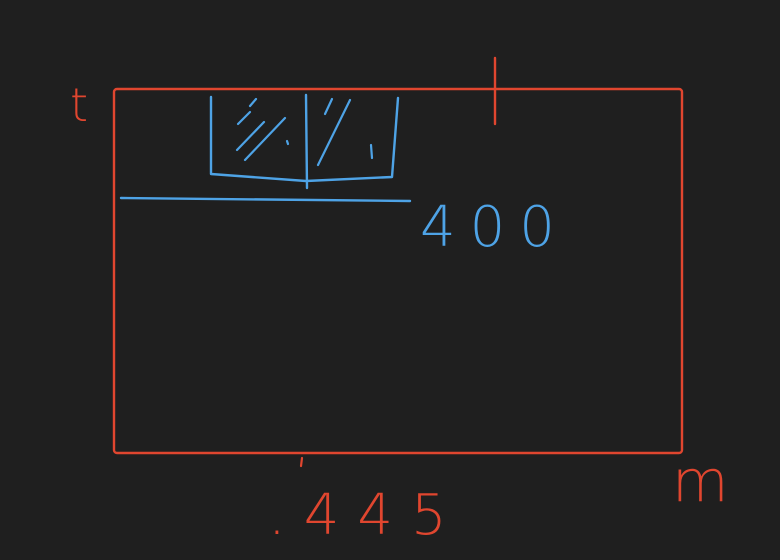  What do you see at coordinates (366, 515) in the screenshot?
I see `bottom-dimension-label: .445` at bounding box center [366, 515].